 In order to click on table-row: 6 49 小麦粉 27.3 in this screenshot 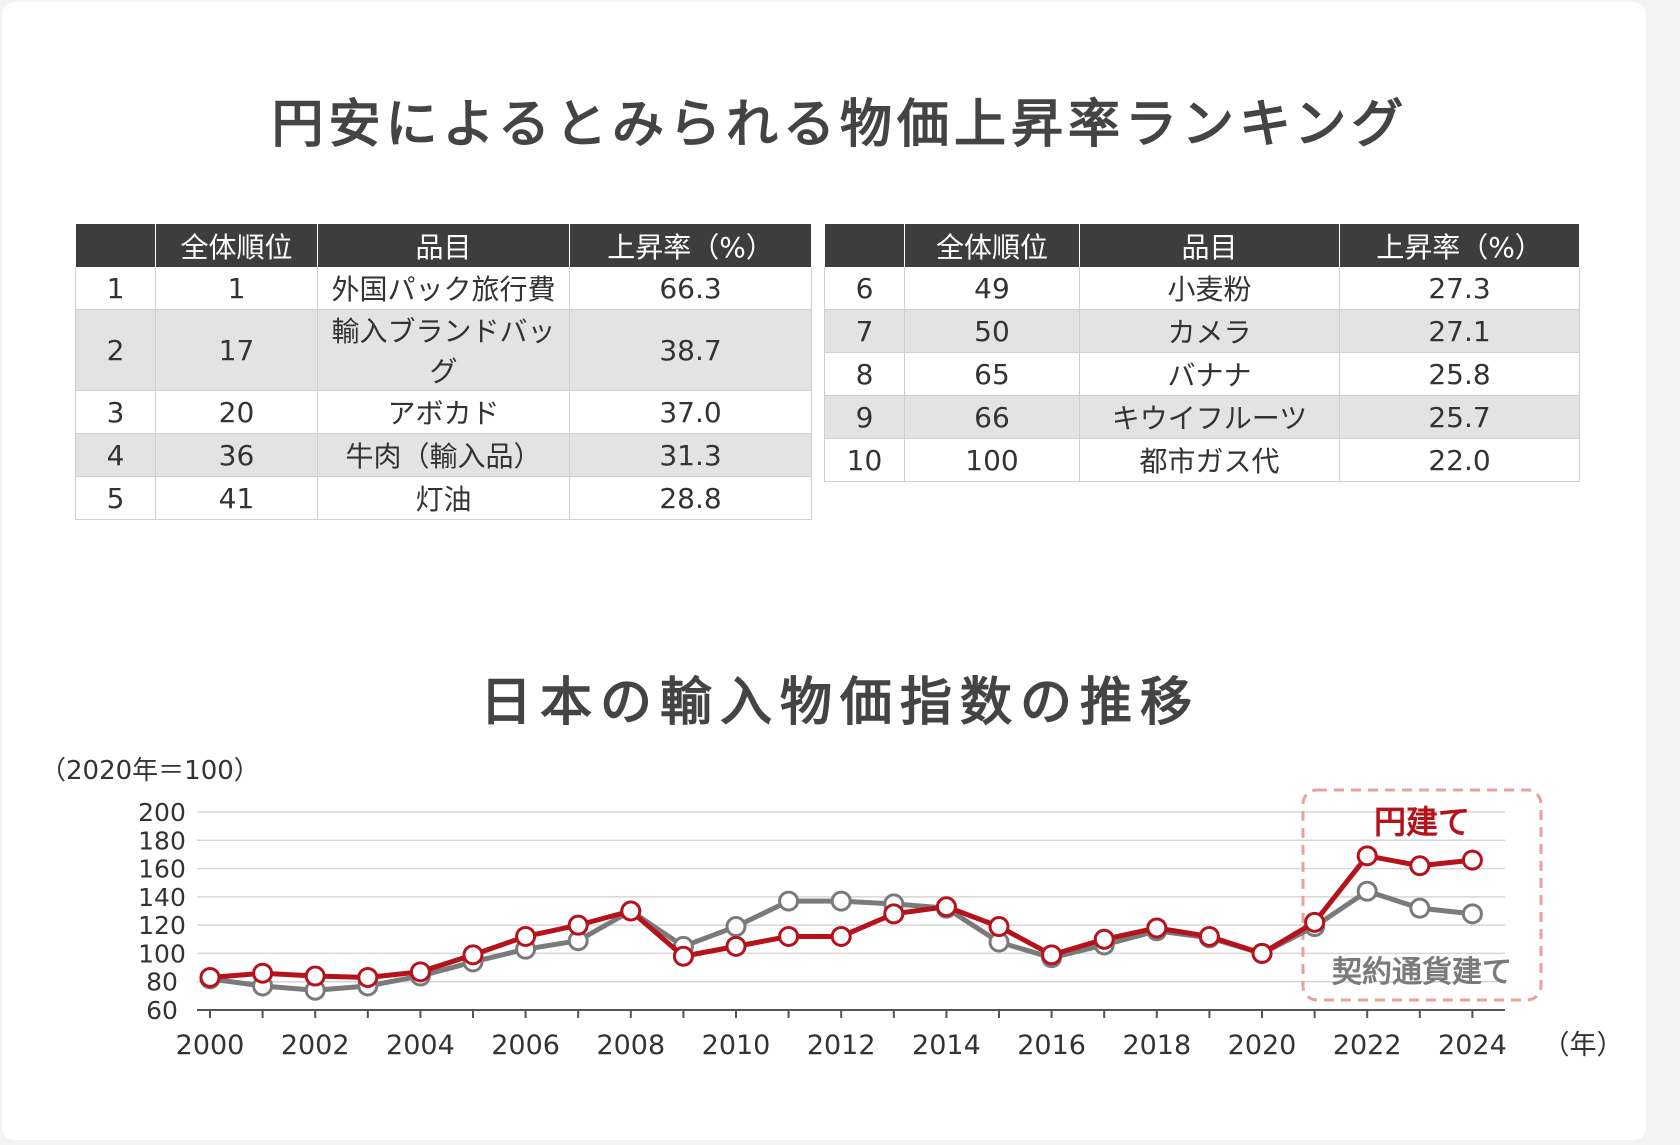, I will do `click(1202, 288)`.